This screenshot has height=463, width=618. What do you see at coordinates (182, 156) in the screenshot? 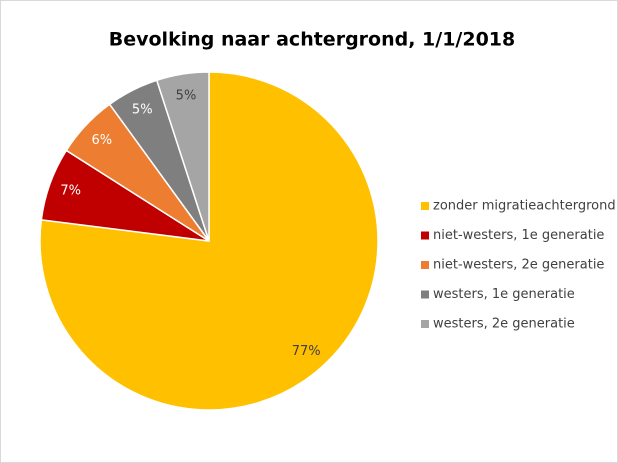
I see `pie-slice` at bounding box center [182, 156].